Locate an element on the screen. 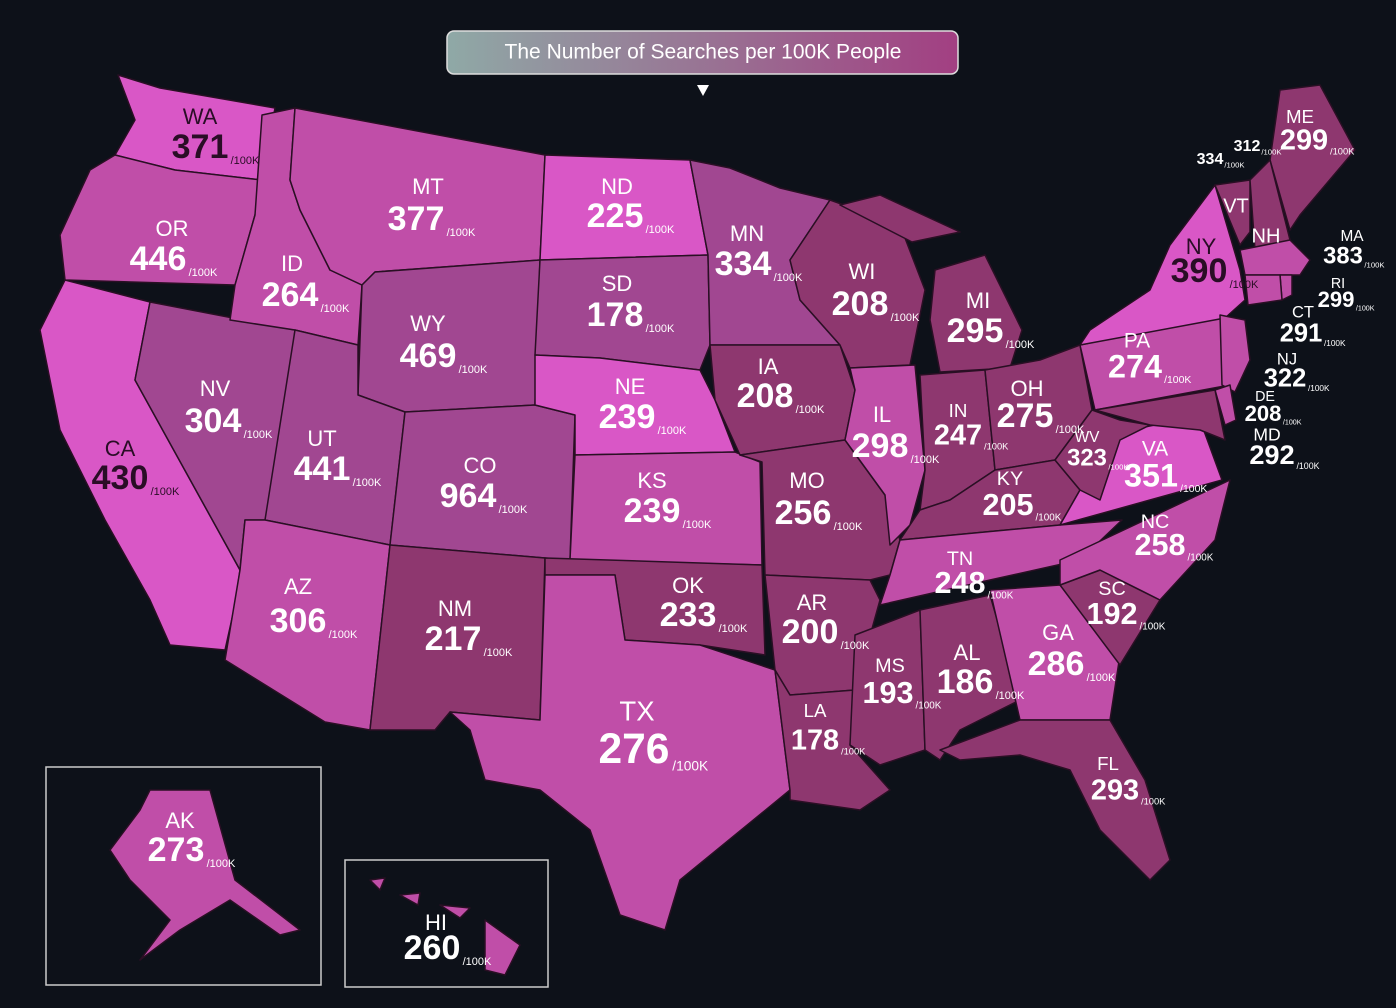  state-abbr: OR is located at coordinates (172, 228).